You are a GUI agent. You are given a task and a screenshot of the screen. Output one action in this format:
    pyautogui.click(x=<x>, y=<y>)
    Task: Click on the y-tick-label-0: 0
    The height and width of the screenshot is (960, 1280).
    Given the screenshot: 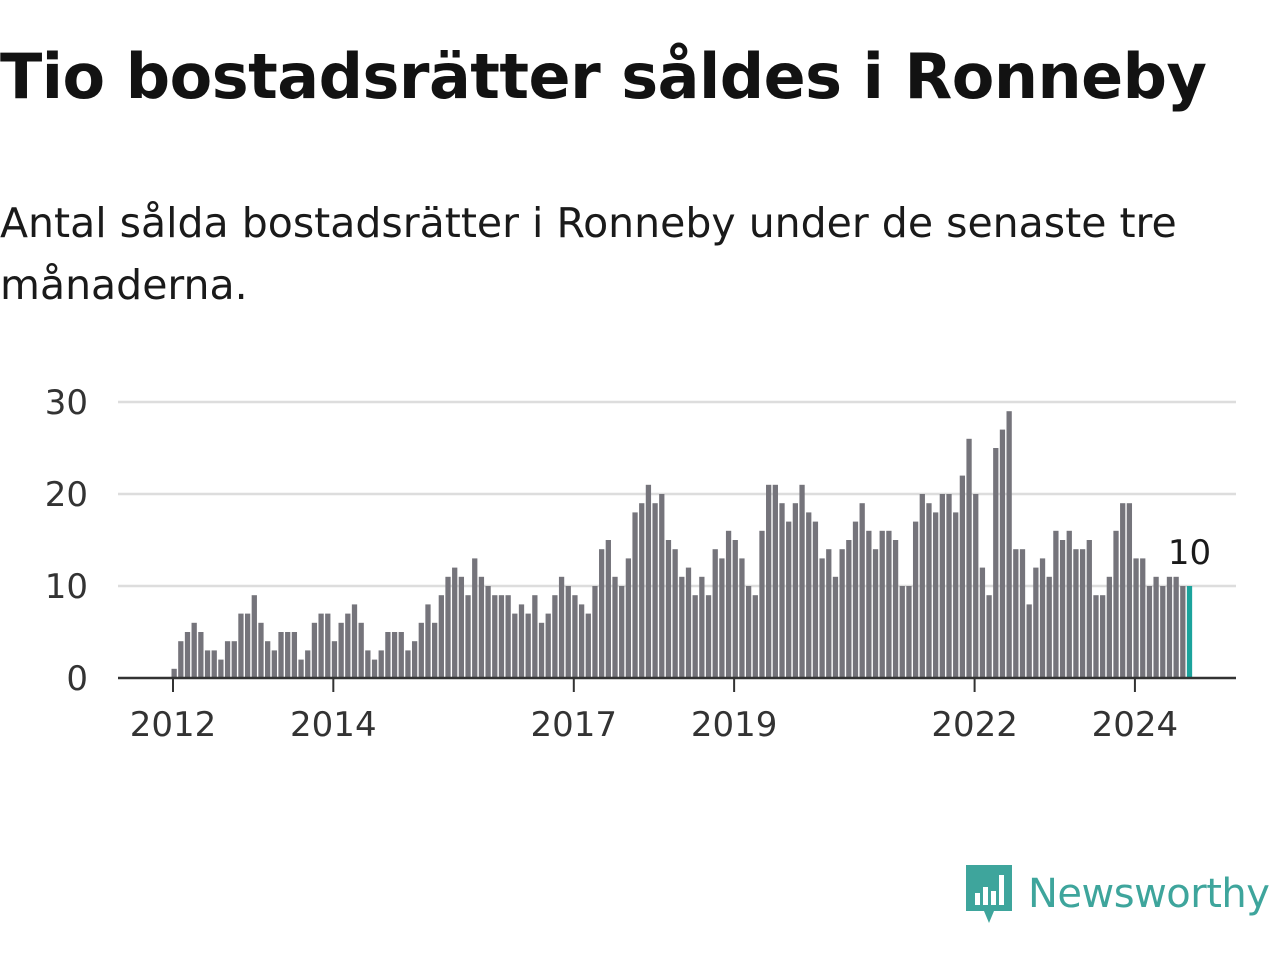 What is the action you would take?
    pyautogui.click(x=77, y=679)
    